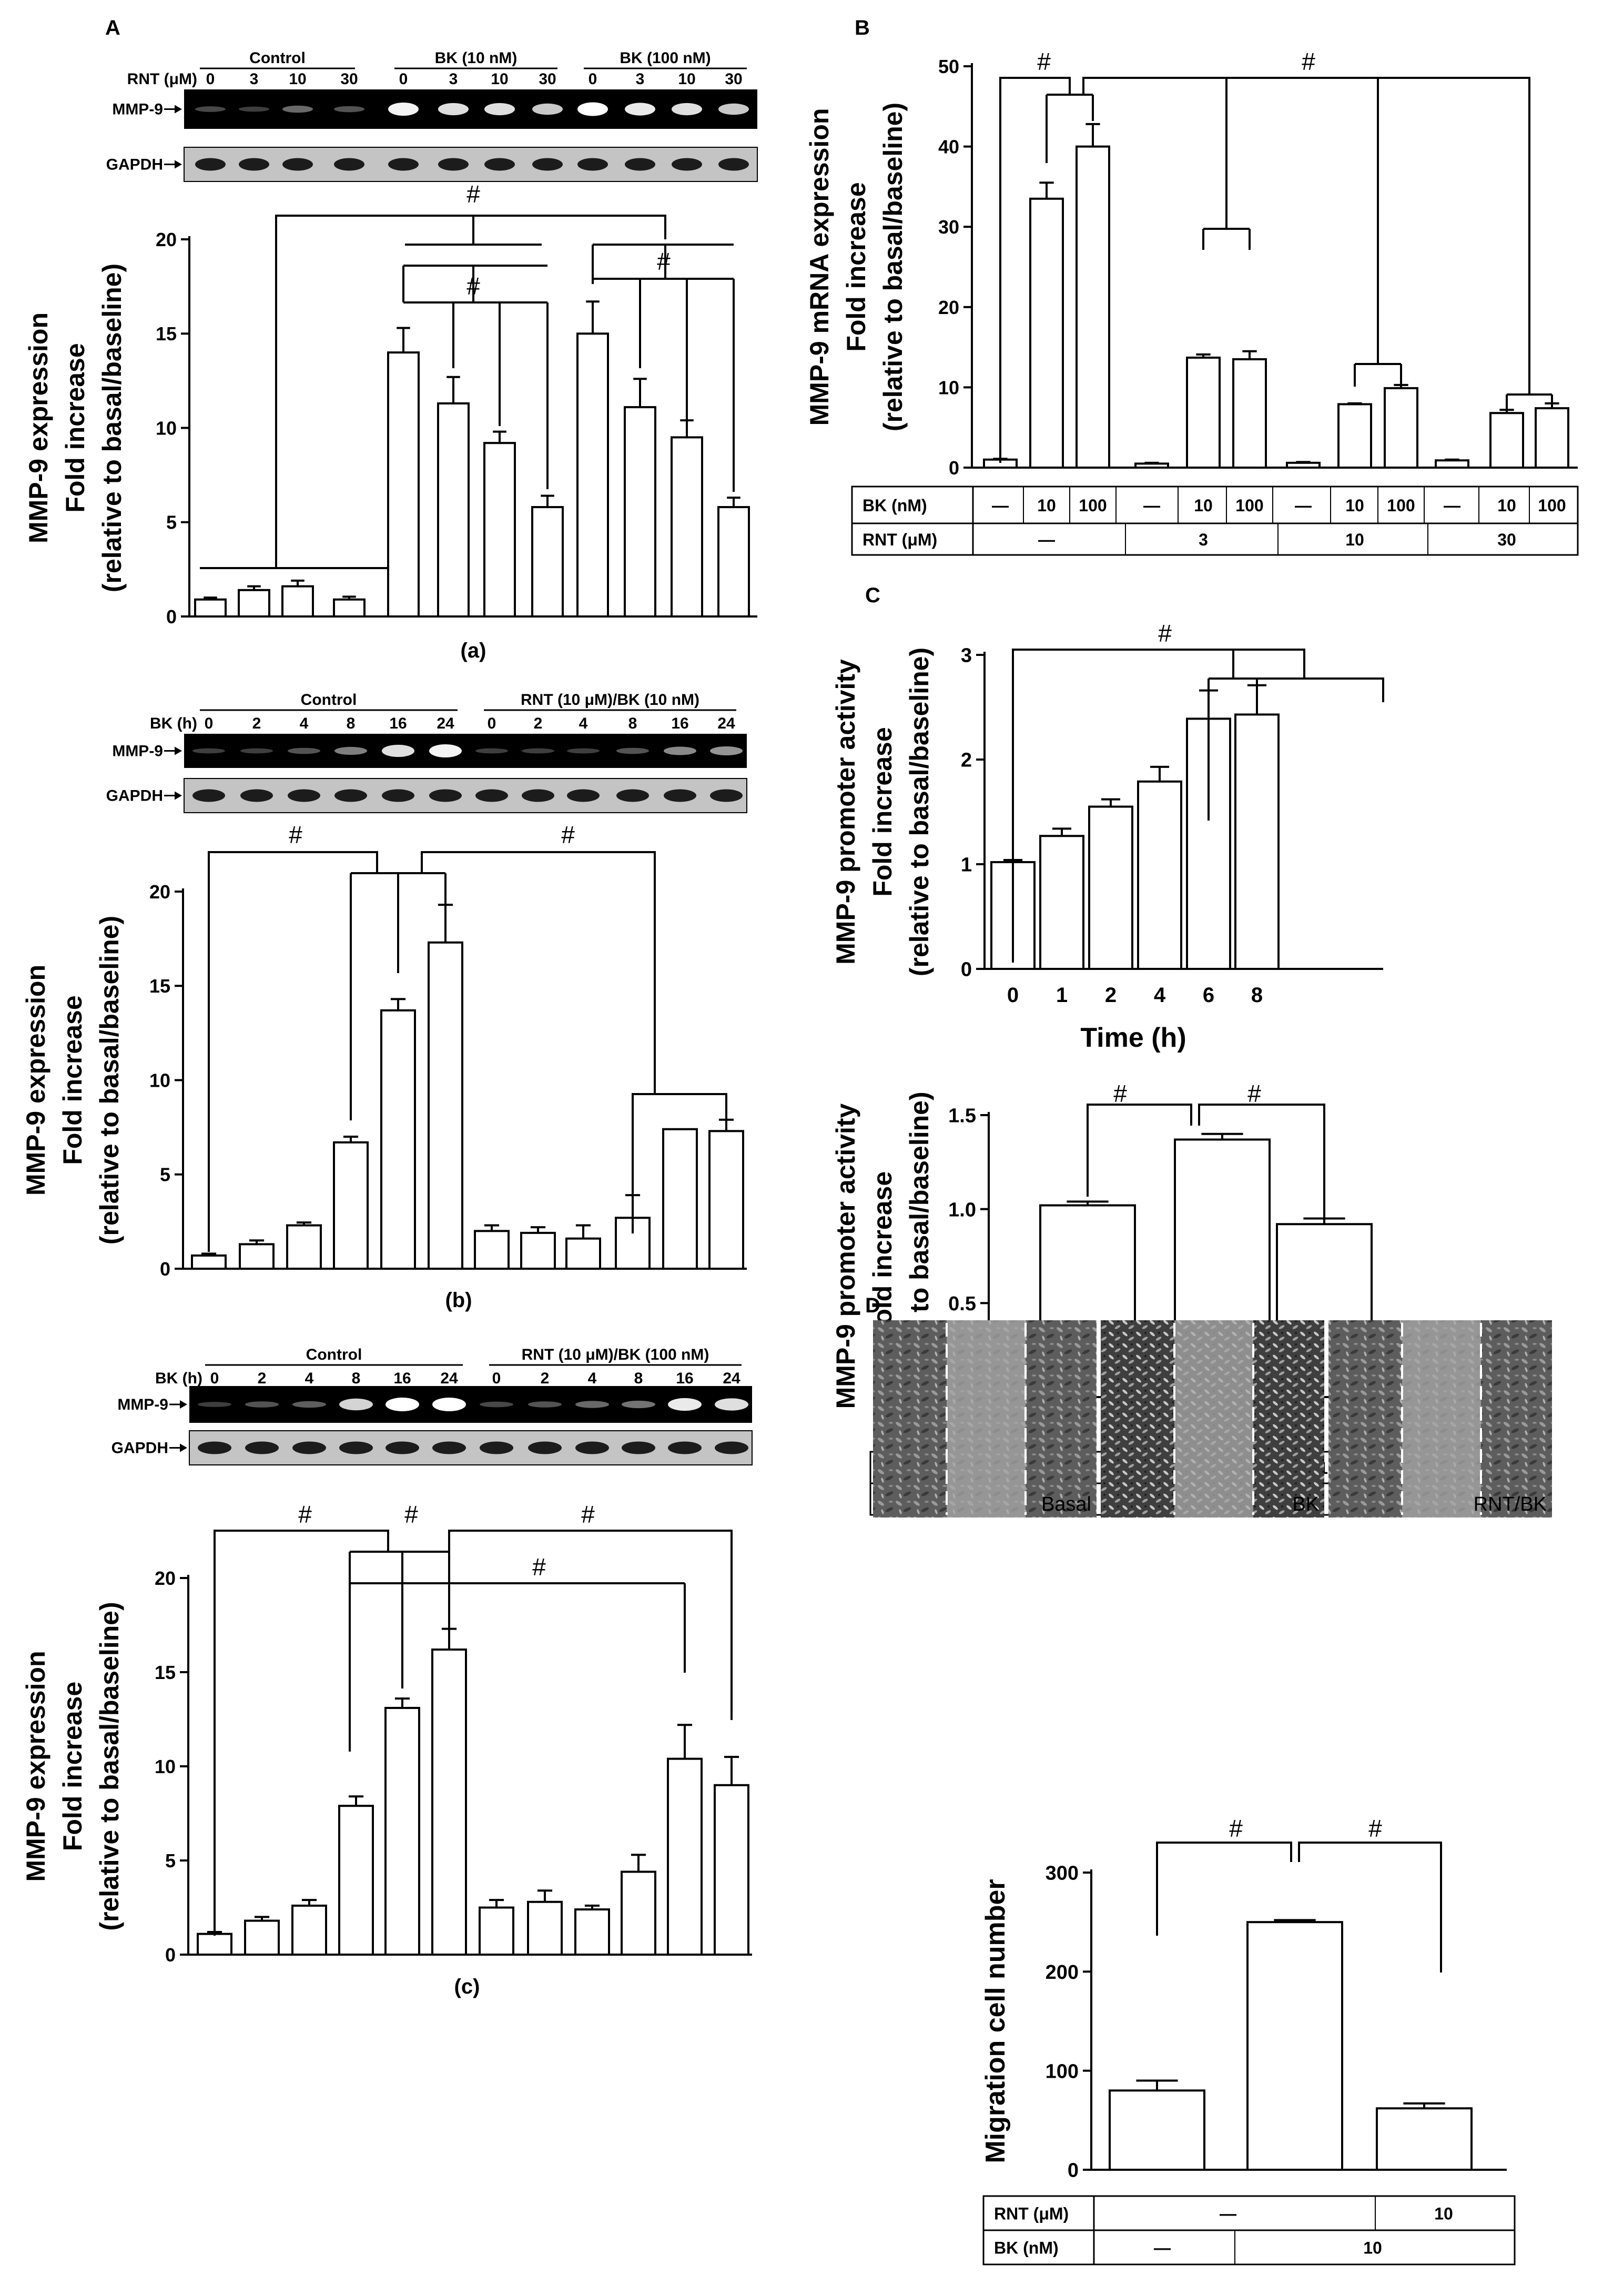 This screenshot has height=2296, width=1603. What do you see at coordinates (38, 427) in the screenshot?
I see `y-axis-label: MMP-9 expression` at bounding box center [38, 427].